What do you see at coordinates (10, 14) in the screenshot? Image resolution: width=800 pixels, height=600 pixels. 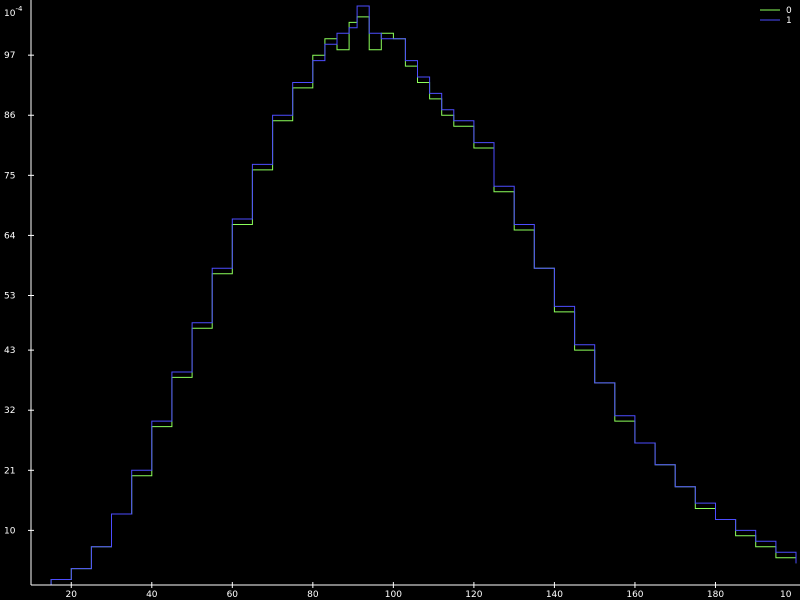 I see `y-multiplier-base: 10` at bounding box center [10, 14].